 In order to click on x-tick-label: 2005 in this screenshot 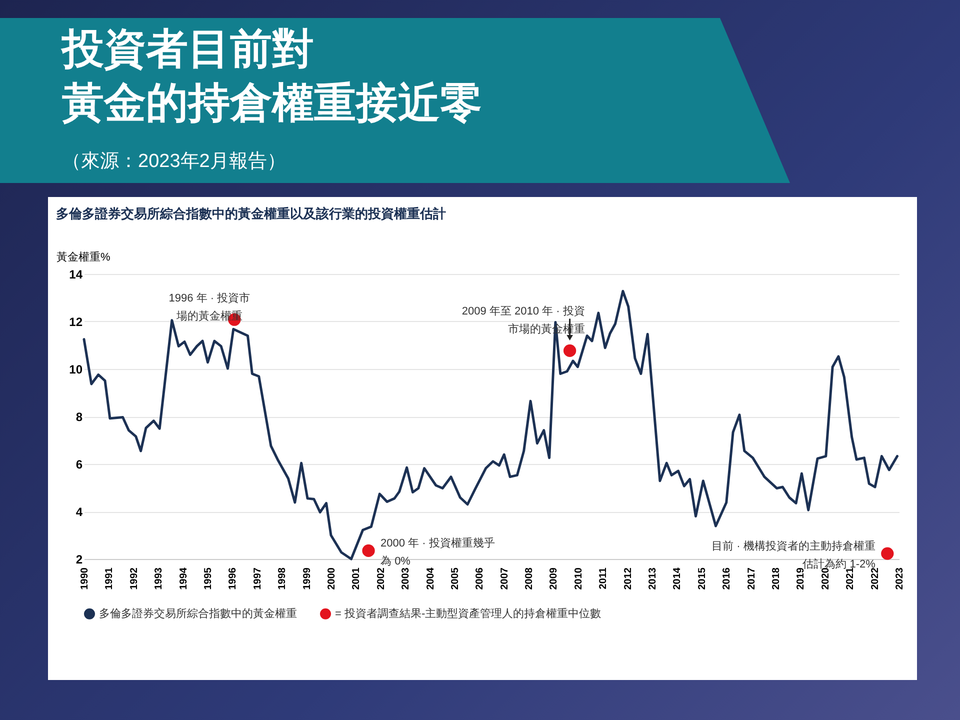, I will do `click(455, 578)`.